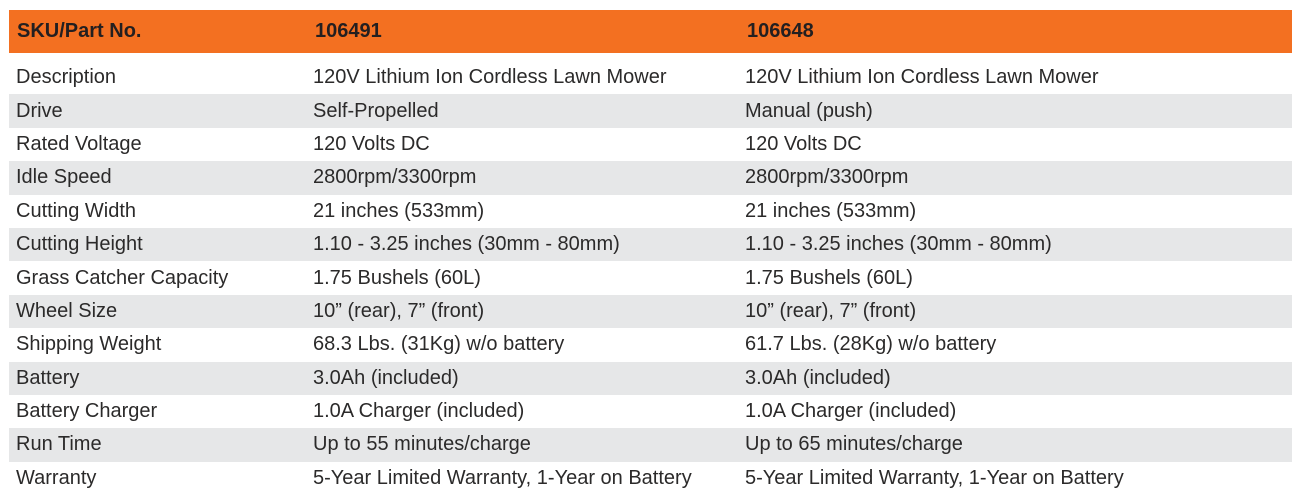 This screenshot has height=495, width=1297. I want to click on row-value-106648: 1.0A Charger (included), so click(851, 411).